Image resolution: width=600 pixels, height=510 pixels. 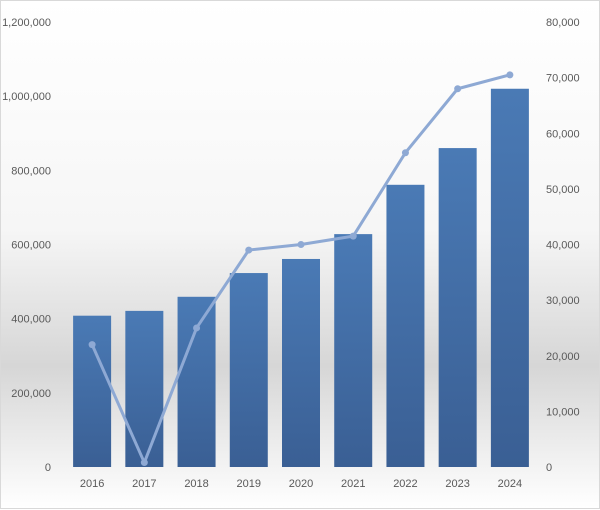 I want to click on bar-2019, so click(x=248, y=370).